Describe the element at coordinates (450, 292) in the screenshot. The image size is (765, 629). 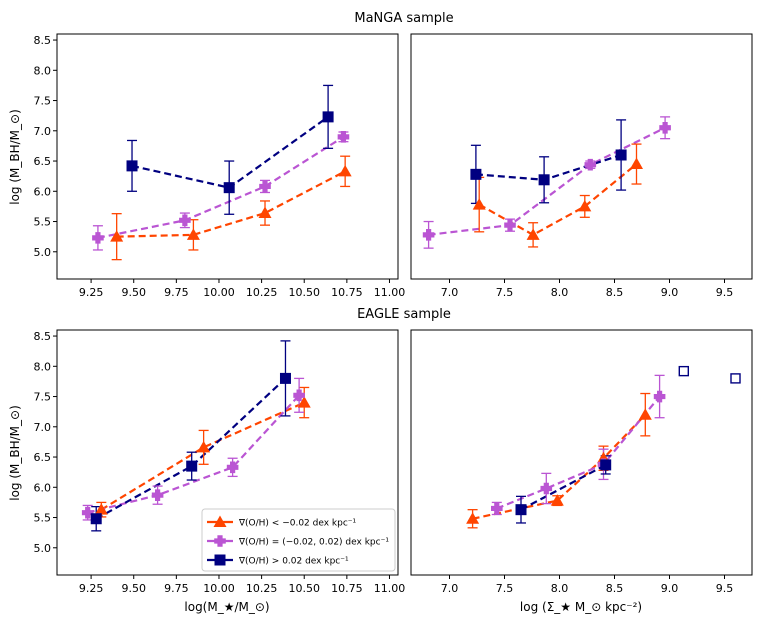
I see `x-tick-label: 7.0` at that location.